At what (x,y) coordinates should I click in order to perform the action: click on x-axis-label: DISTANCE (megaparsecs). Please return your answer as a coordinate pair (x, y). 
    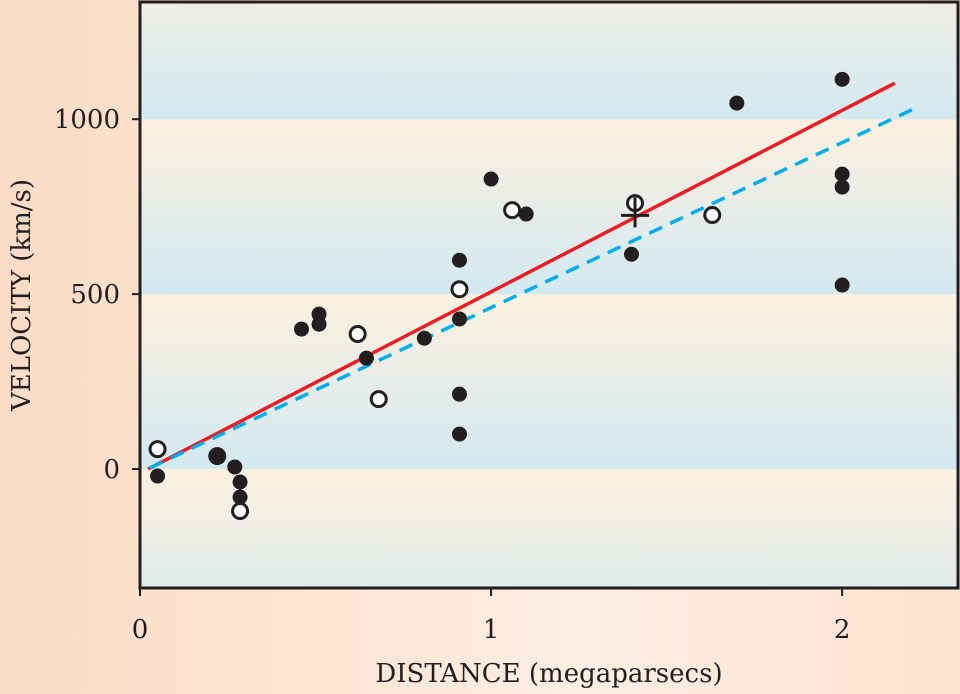
    Looking at the image, I should click on (548, 674).